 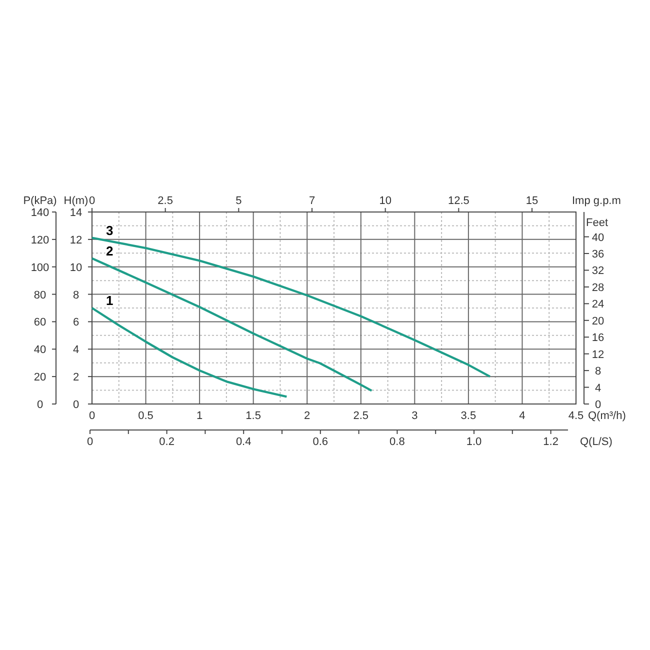 What do you see at coordinates (598, 372) in the screenshot?
I see `y2-tick-label: 8` at bounding box center [598, 372].